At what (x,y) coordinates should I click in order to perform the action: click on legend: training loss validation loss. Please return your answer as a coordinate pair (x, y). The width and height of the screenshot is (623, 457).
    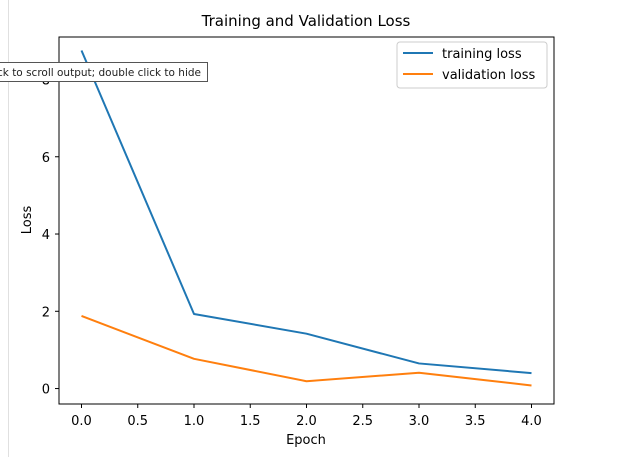
    Looking at the image, I should click on (472, 65).